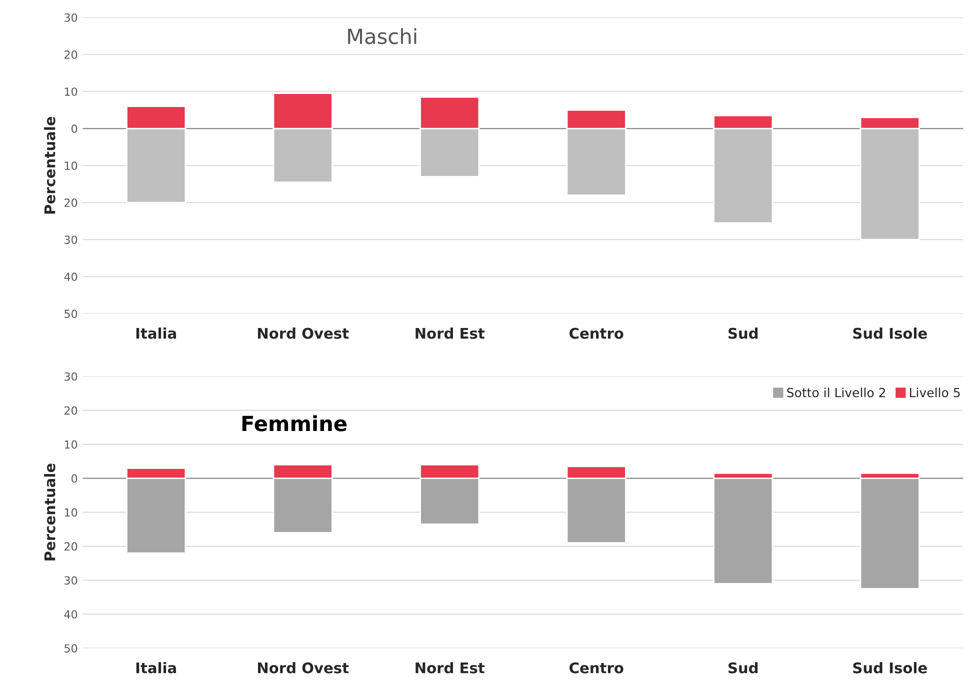 This screenshot has height=697, width=973. What do you see at coordinates (935, 393) in the screenshot?
I see `legend-label: Livello 5` at bounding box center [935, 393].